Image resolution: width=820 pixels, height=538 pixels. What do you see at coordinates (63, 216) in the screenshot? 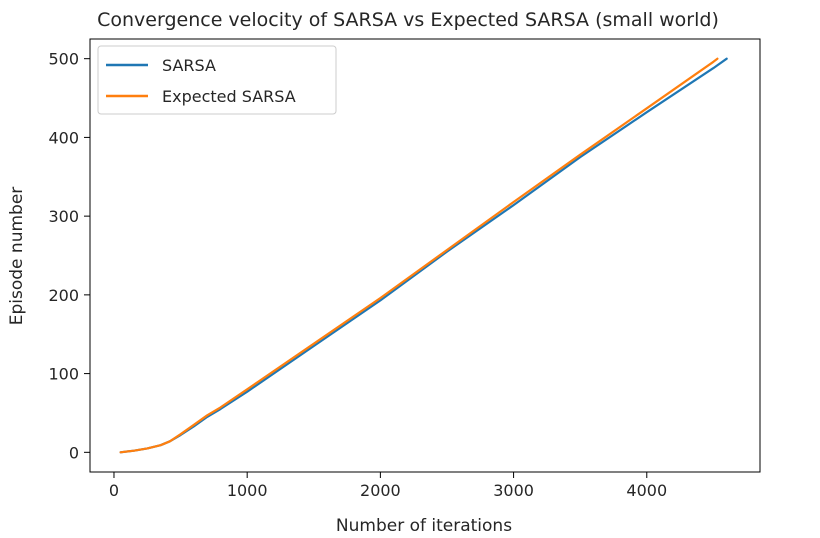
I see `y-tick-label: 300` at bounding box center [63, 216].